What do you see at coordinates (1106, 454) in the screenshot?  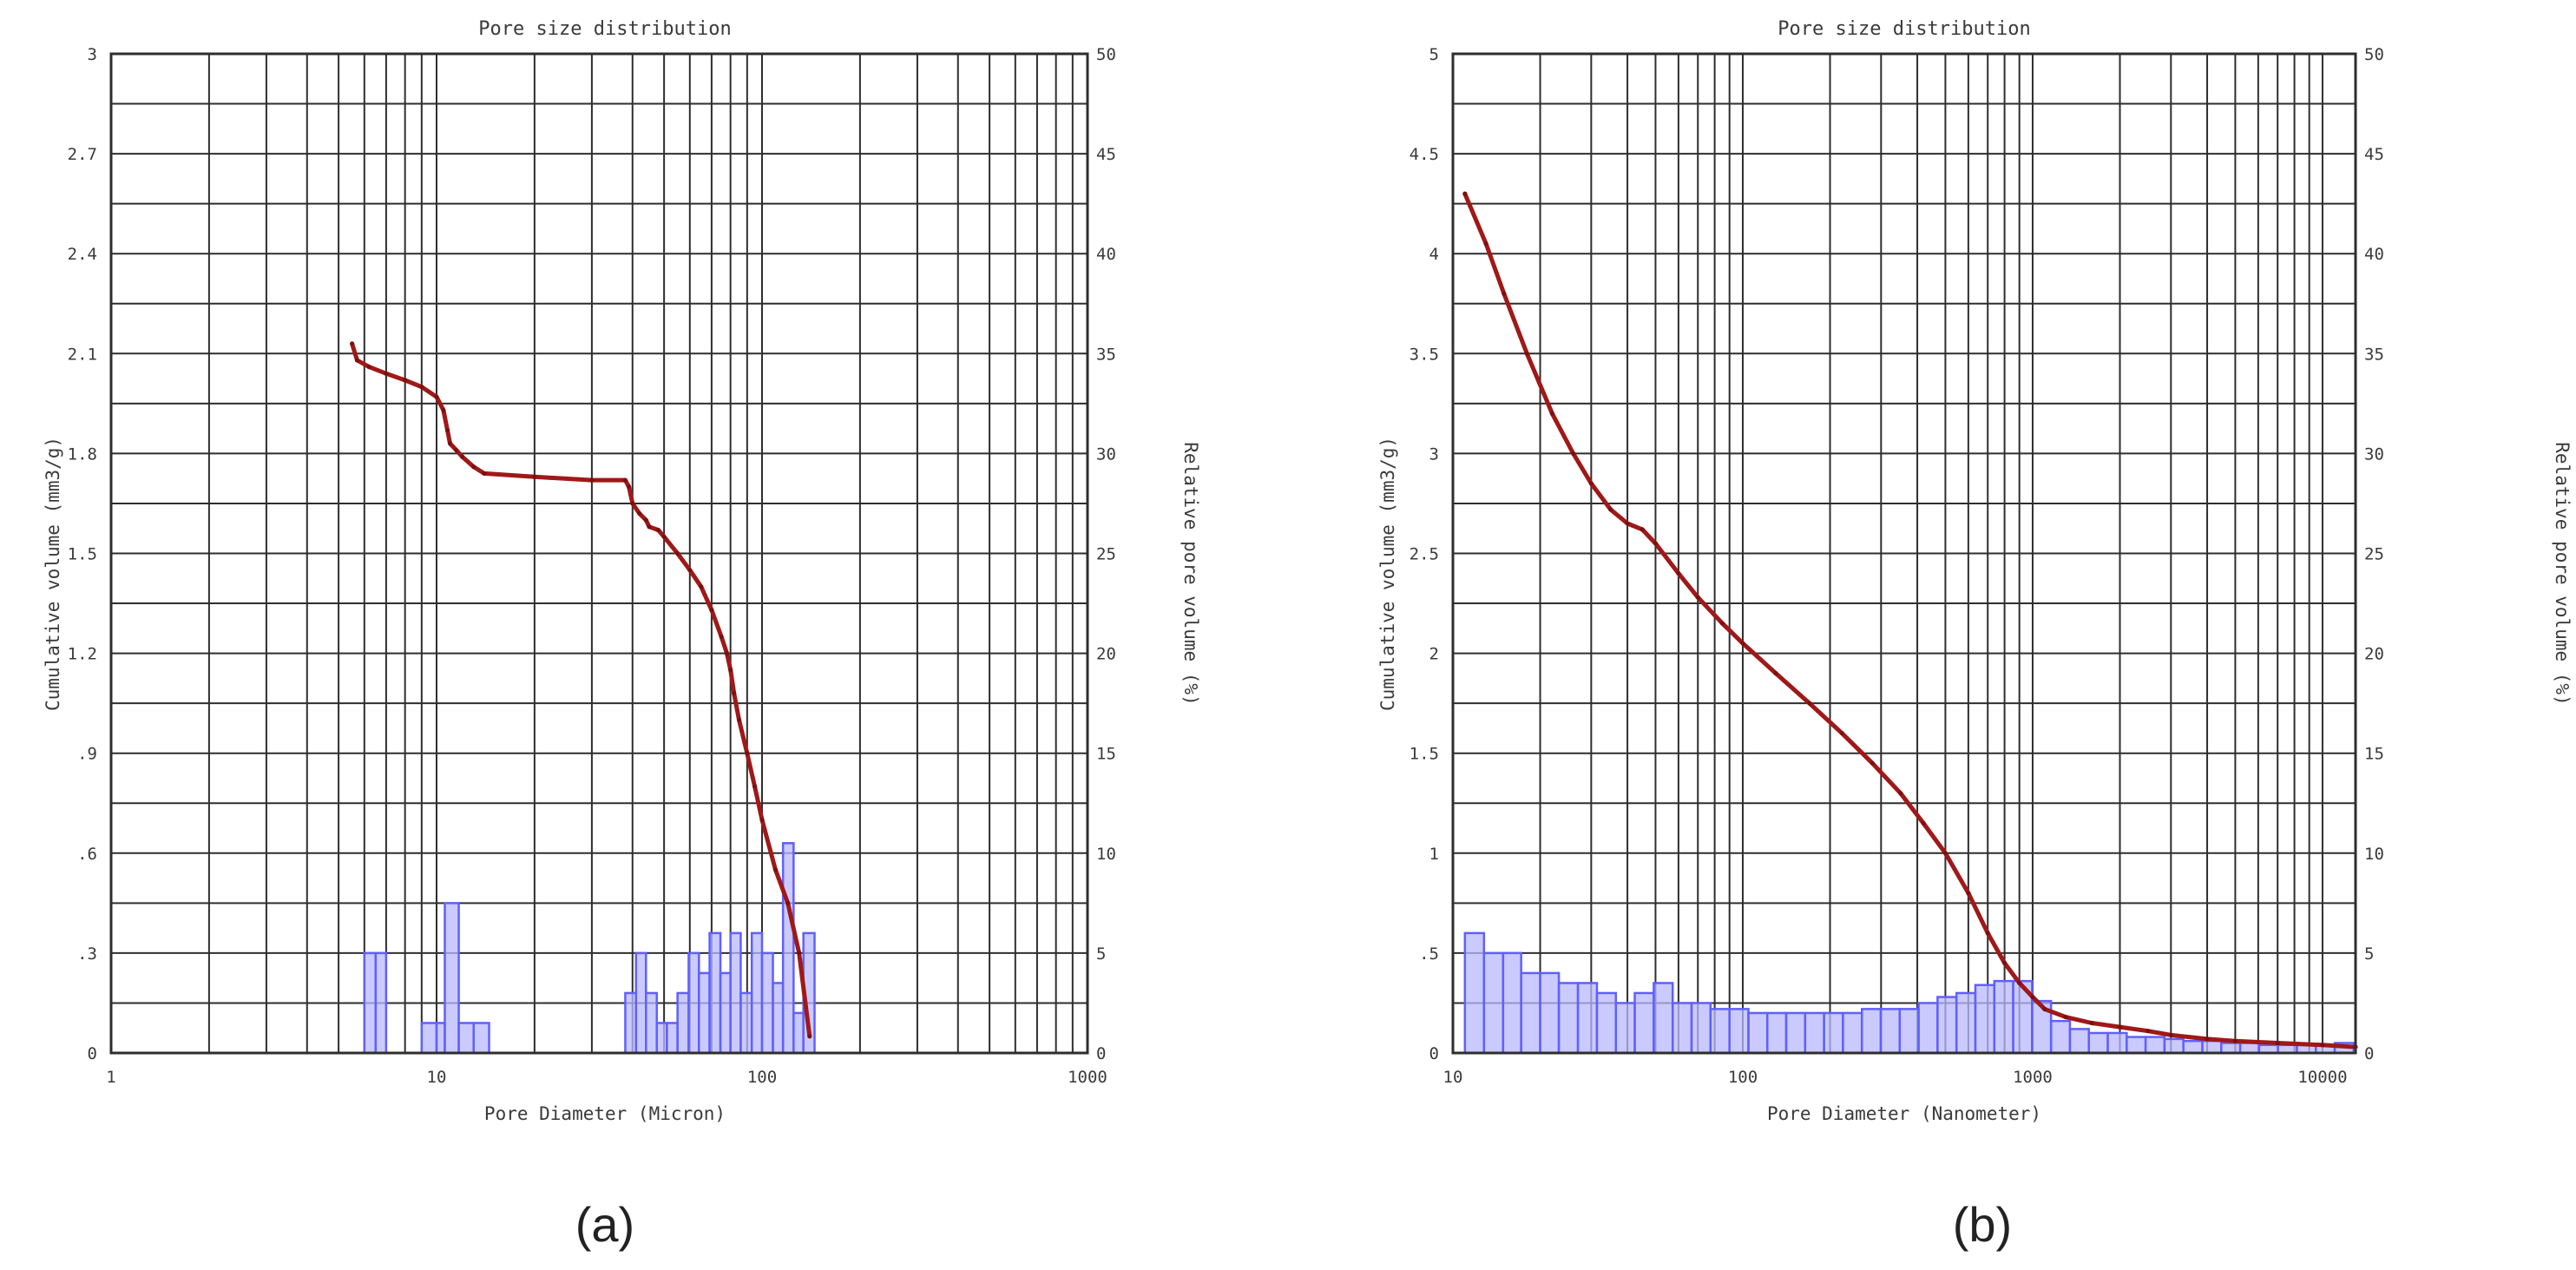 I see `y2-tick-label: 30` at bounding box center [1106, 454].